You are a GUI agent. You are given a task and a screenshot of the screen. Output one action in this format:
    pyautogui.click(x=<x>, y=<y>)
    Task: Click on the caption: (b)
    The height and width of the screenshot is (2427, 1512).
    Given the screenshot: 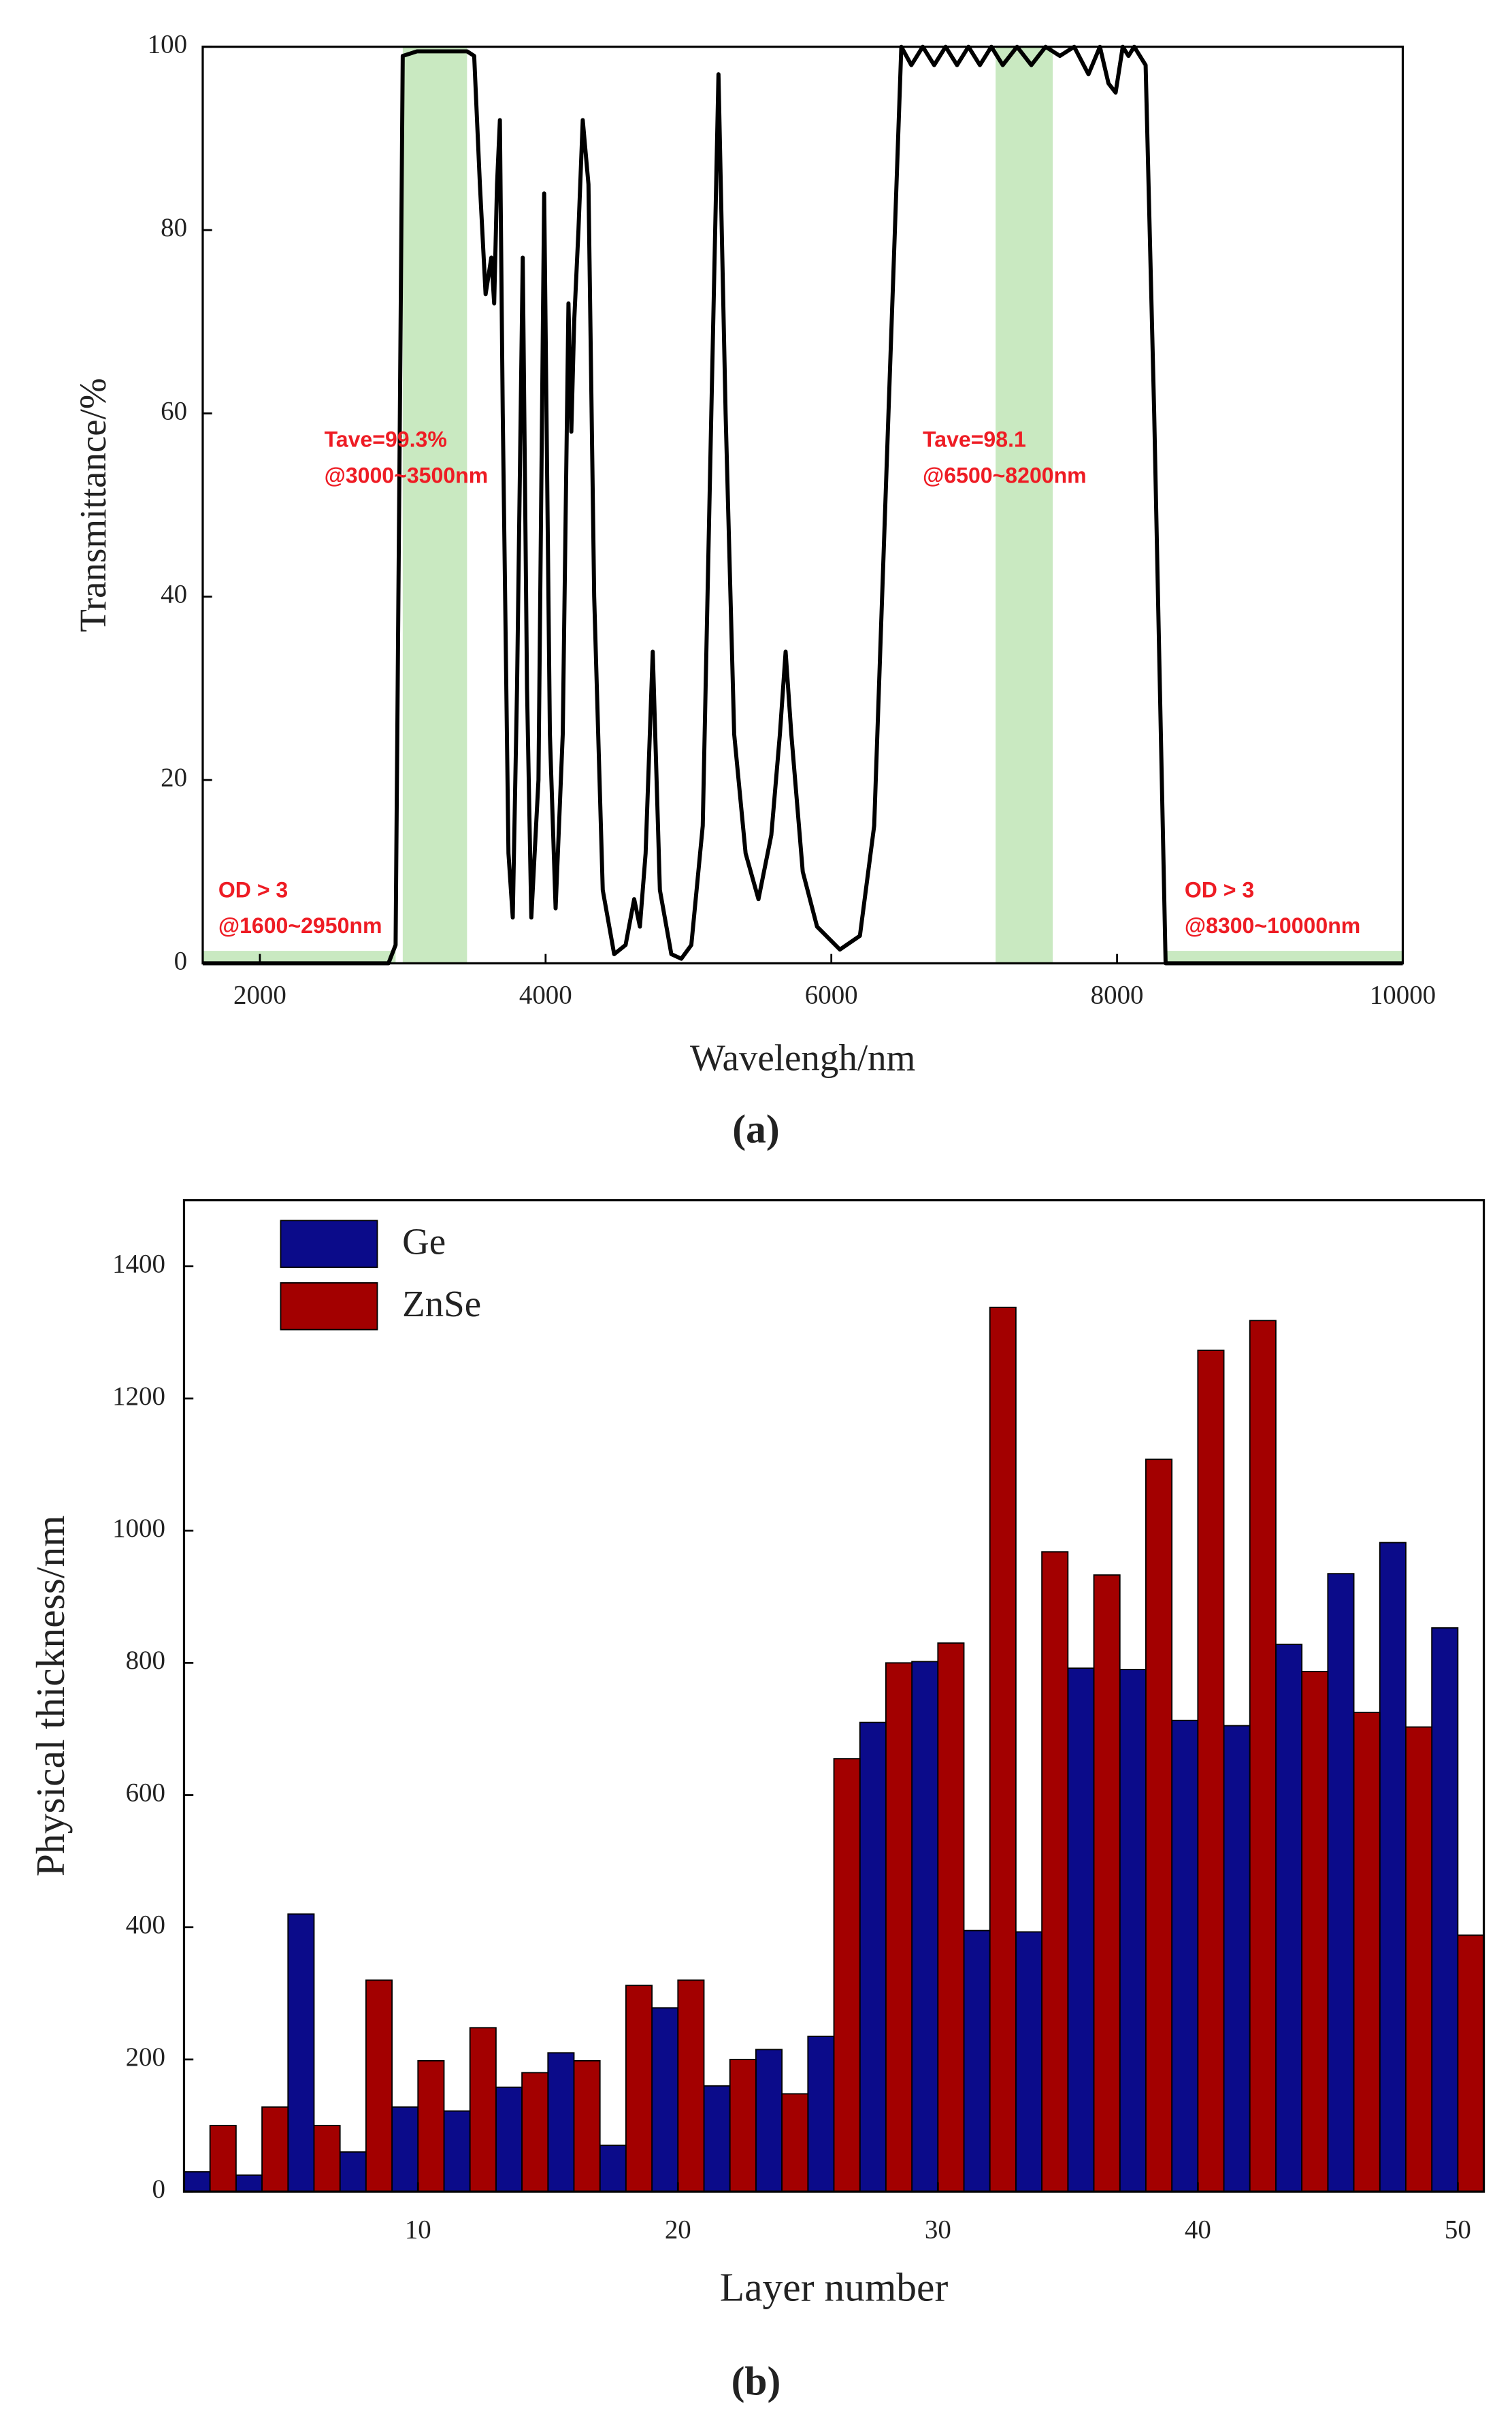 What is the action you would take?
    pyautogui.click(x=756, y=2380)
    